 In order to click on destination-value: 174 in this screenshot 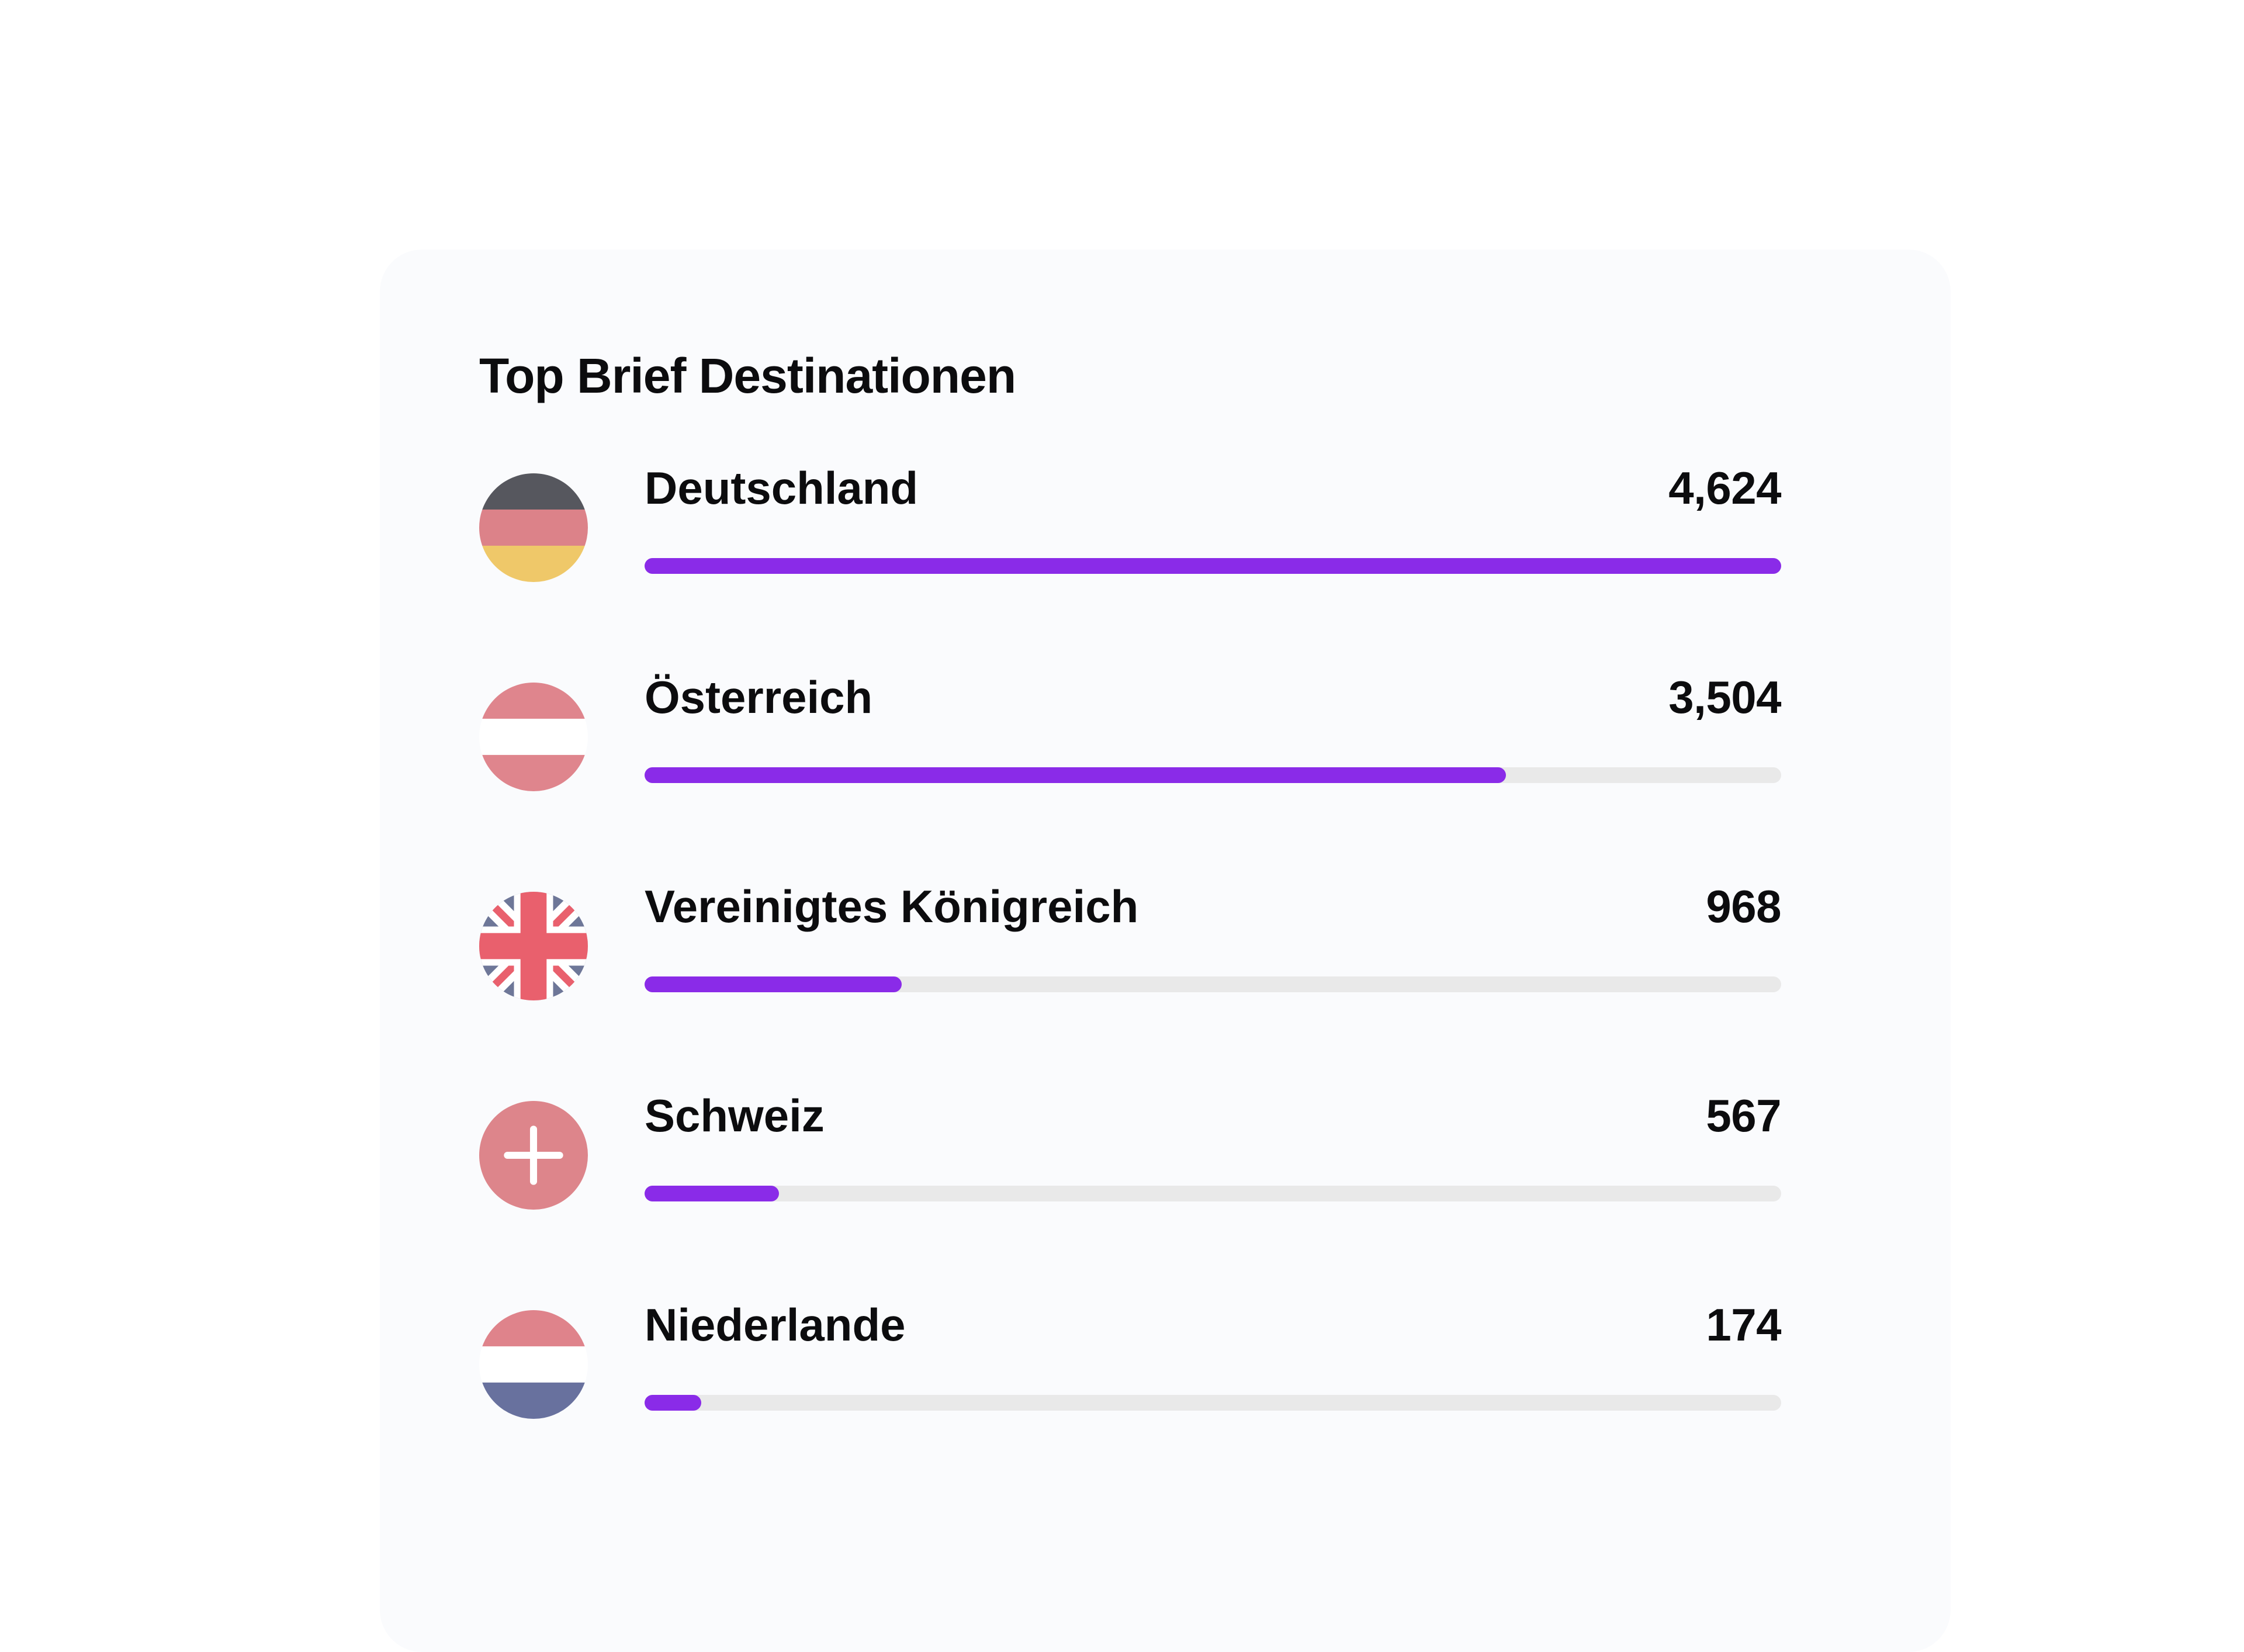, I will do `click(1743, 1324)`.